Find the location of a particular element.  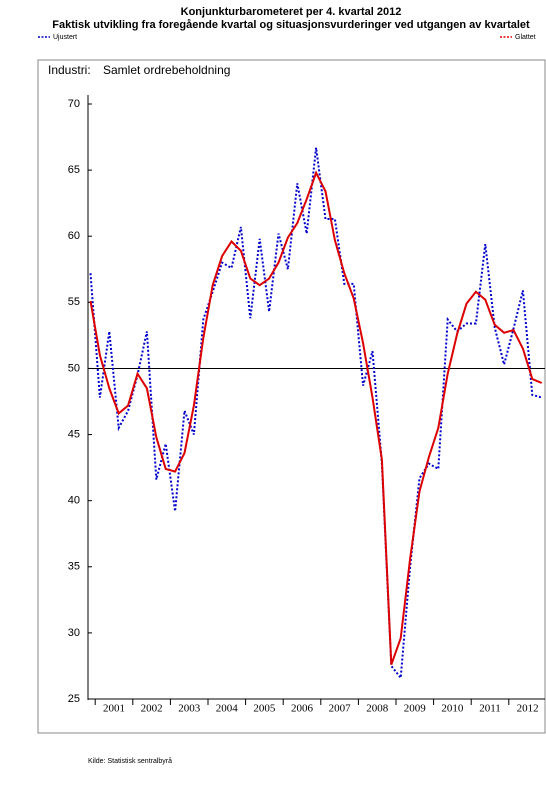

x-tick-label: 2011 is located at coordinates (490, 709).